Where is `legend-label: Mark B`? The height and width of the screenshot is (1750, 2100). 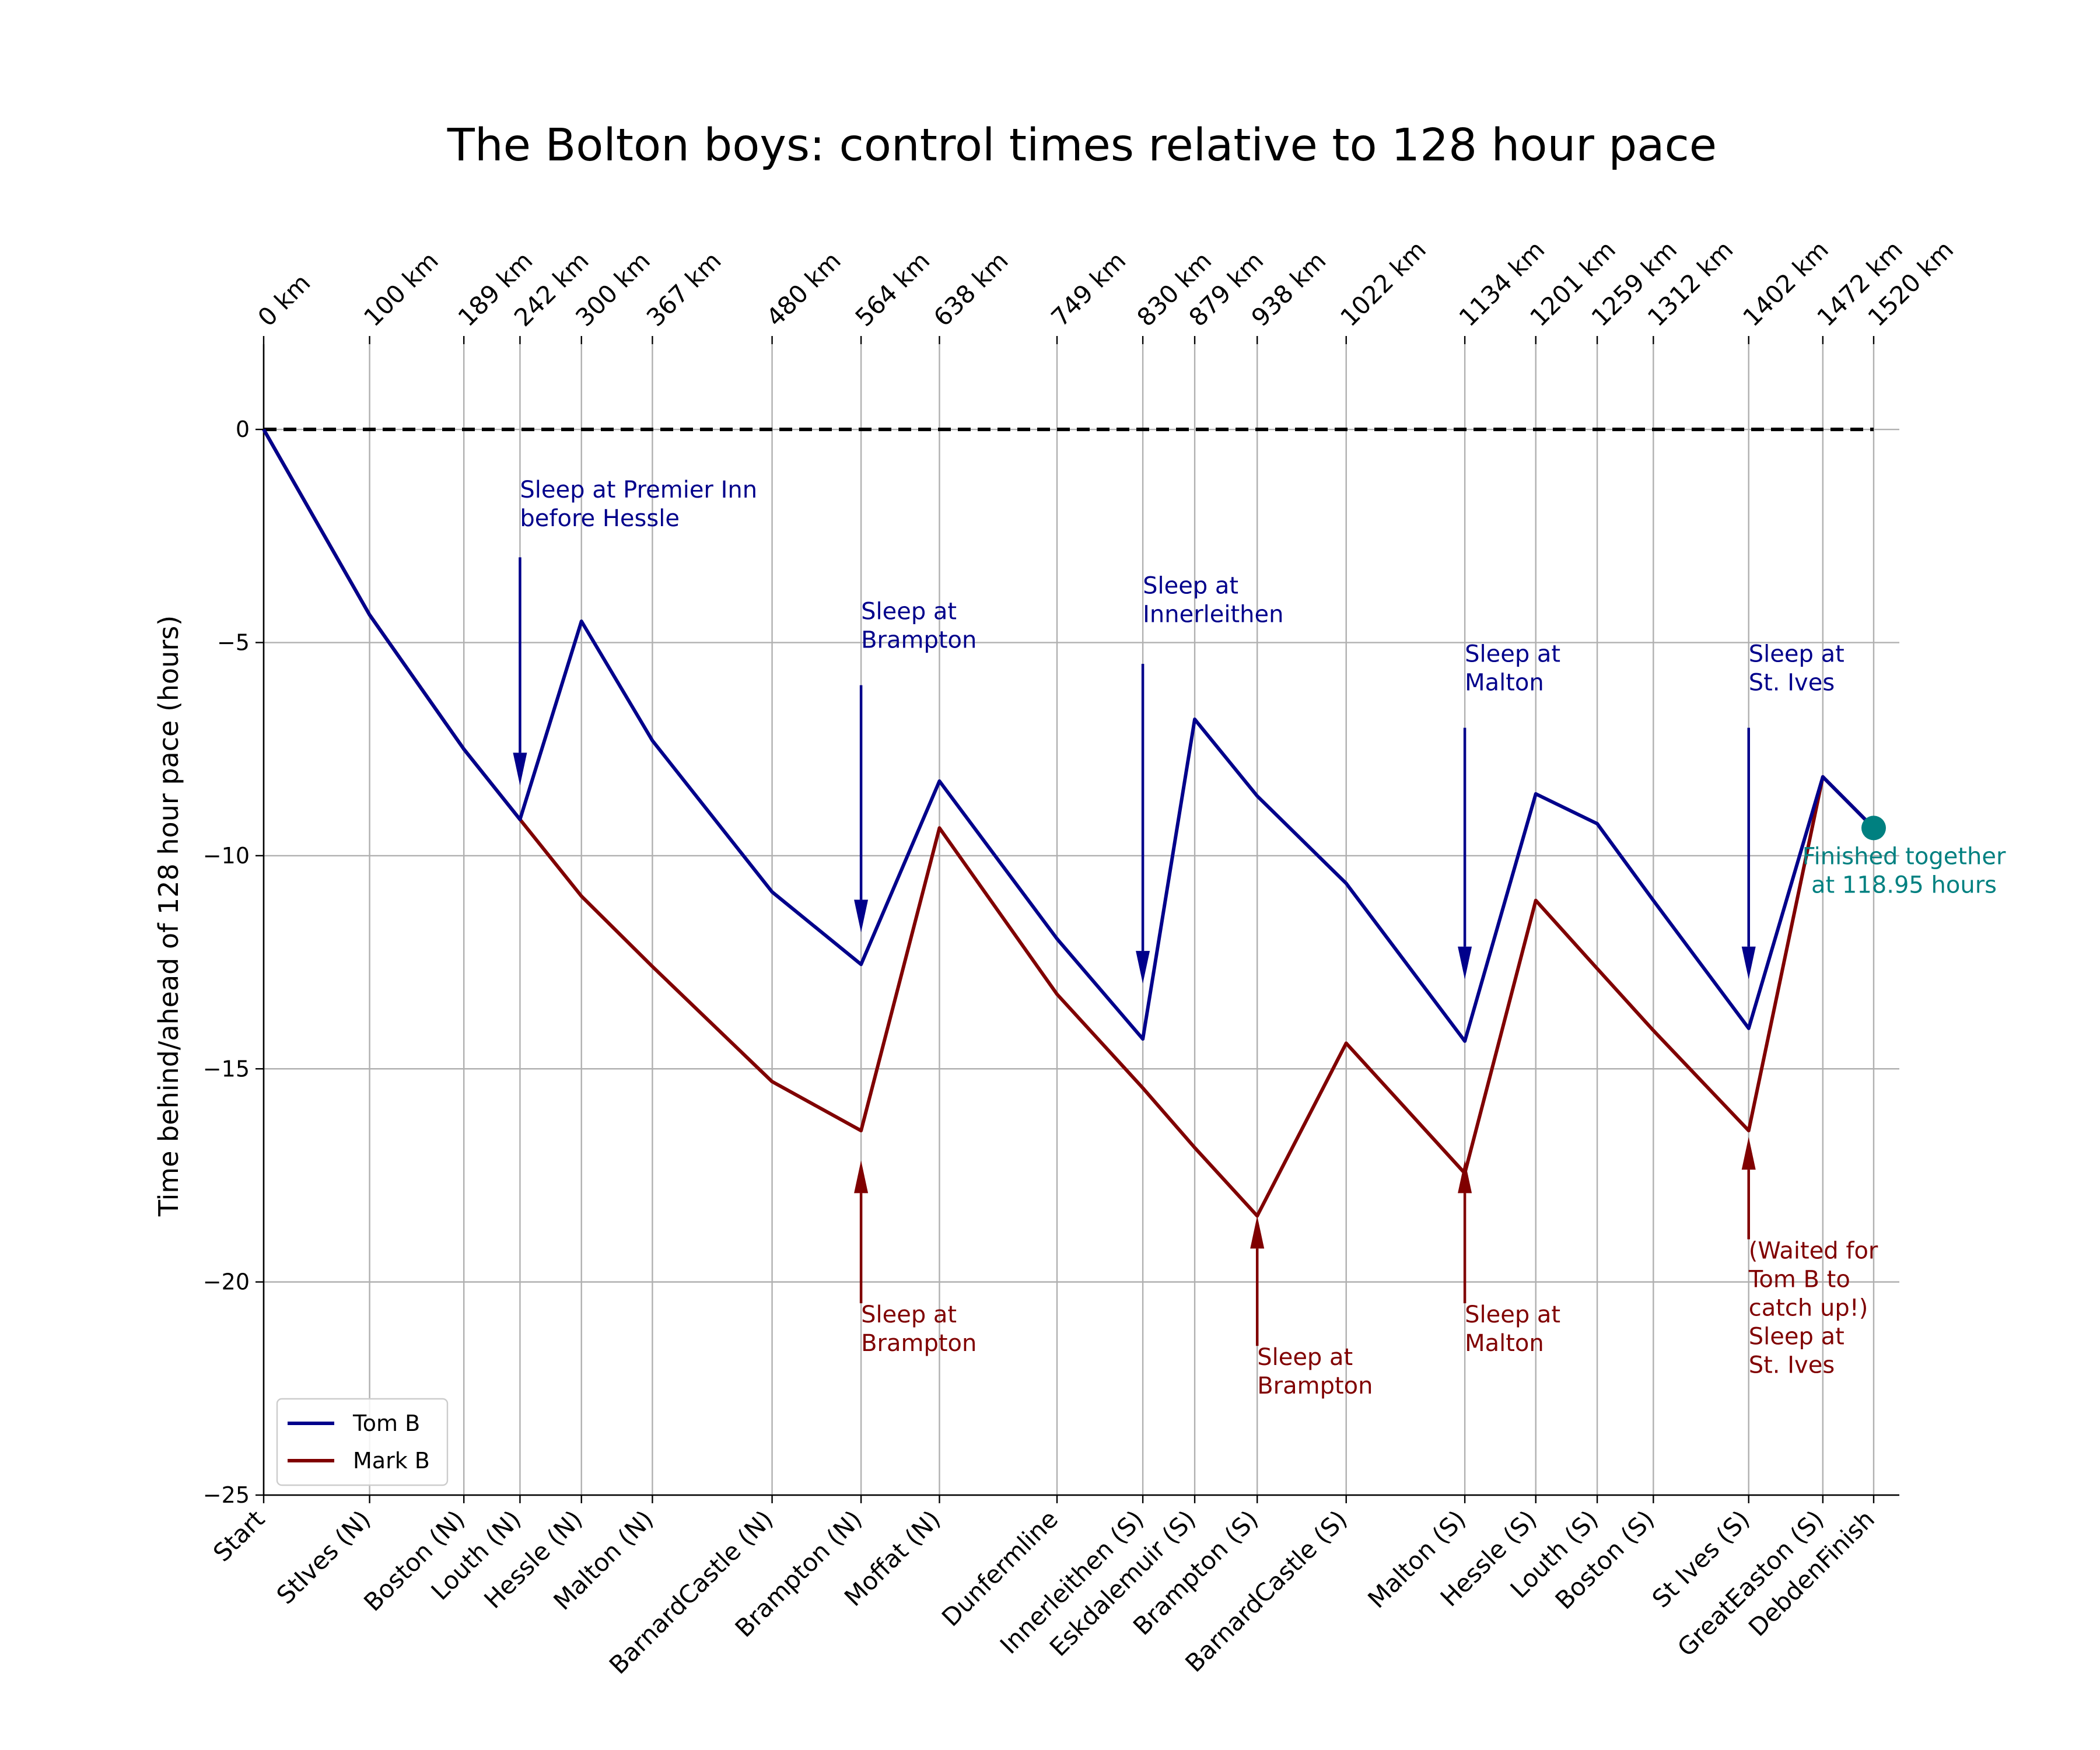 legend-label: Mark B is located at coordinates (391, 1461).